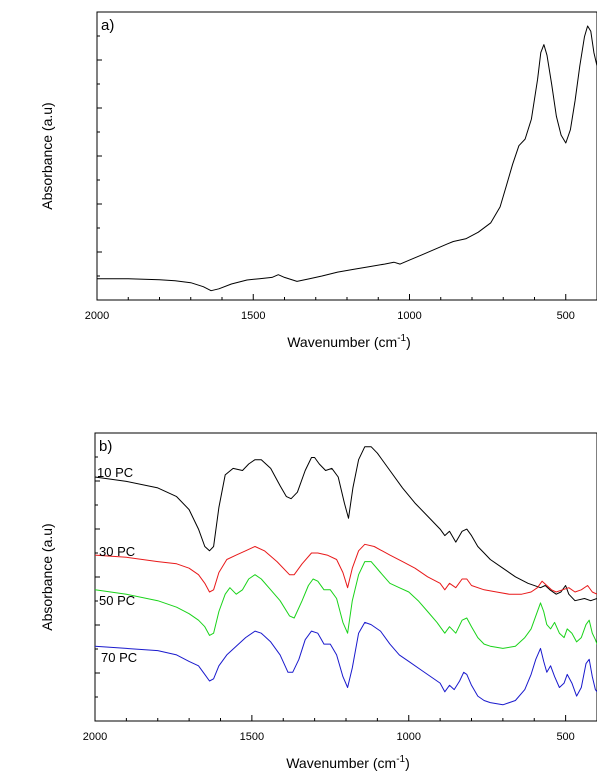 This screenshot has width=597, height=780. Describe the element at coordinates (117, 551) in the screenshot. I see `series-label: 30 PC` at that location.